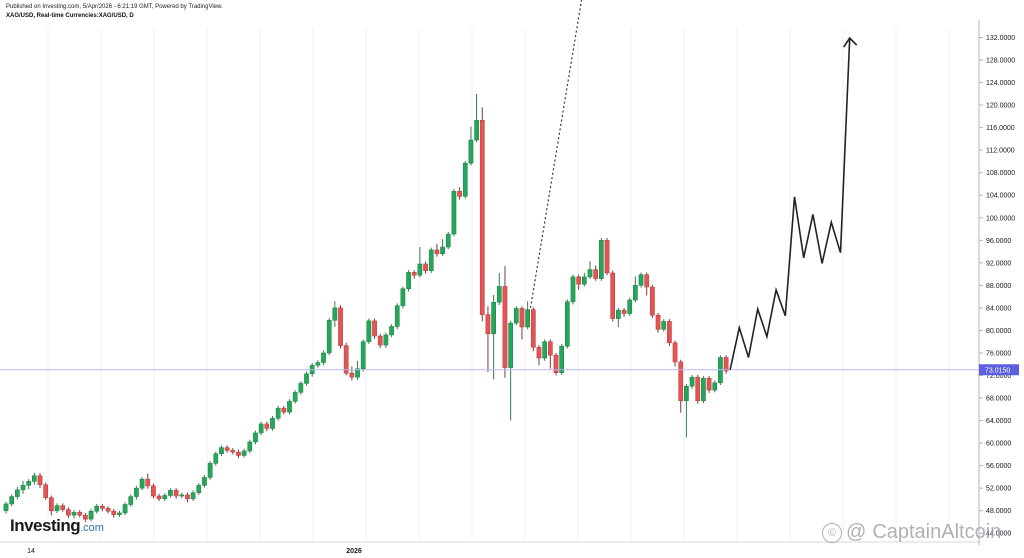  I want to click on symbol-title: XAG/USD, Real-time Currencies:XAG/USD, D, so click(70, 16).